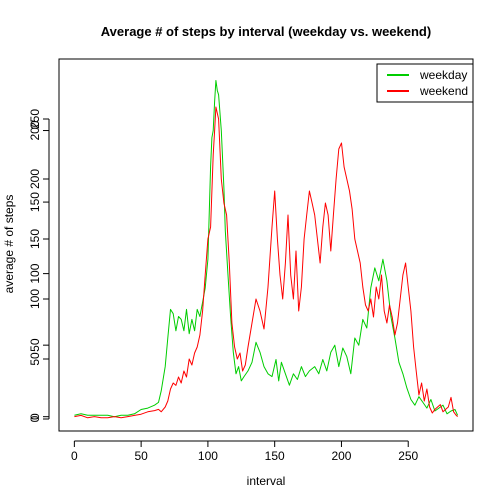 This screenshot has width=504, height=504. I want to click on x-tick-label: 250, so click(408, 456).